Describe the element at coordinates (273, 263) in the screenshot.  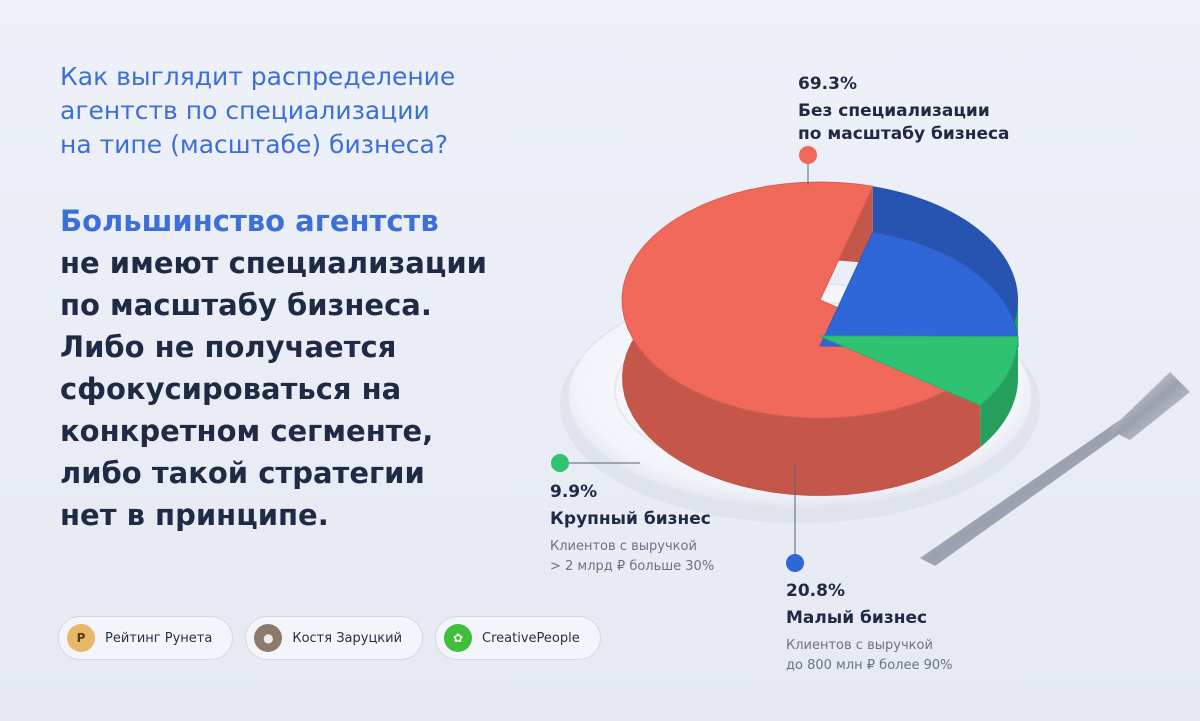
I see `answer-line: не имеют специализации` at that location.